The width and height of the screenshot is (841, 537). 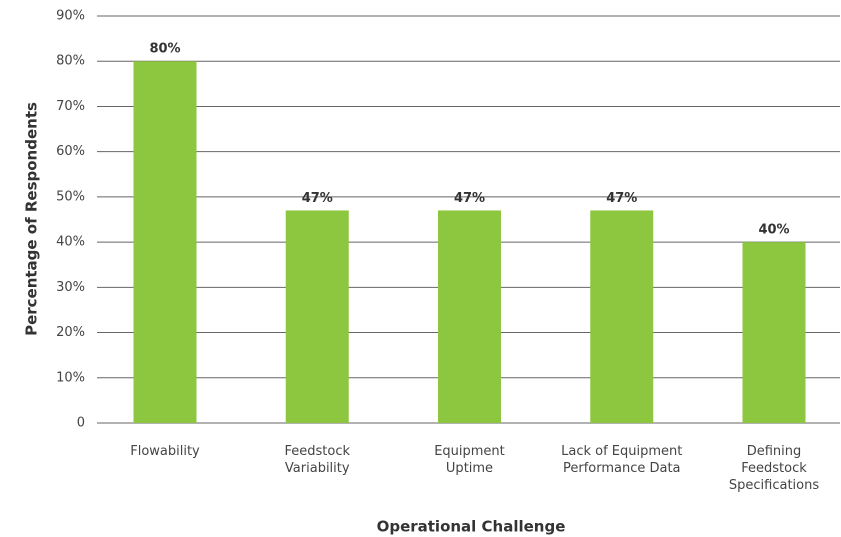 I want to click on y-tick-label: 60%, so click(x=70, y=151).